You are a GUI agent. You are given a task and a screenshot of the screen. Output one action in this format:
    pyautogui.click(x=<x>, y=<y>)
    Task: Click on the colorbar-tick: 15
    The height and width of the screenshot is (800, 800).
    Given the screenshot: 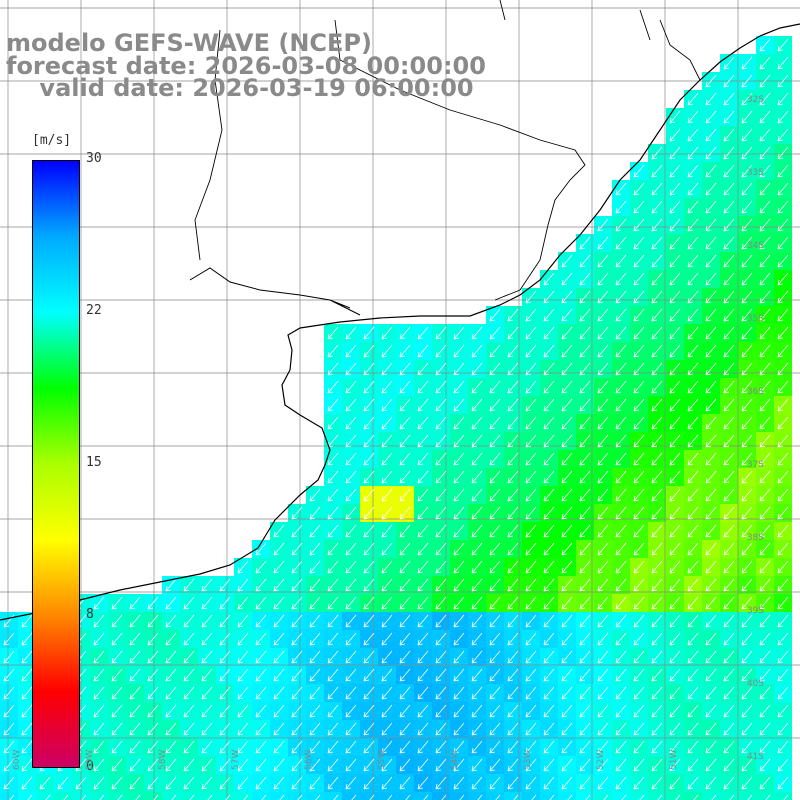 What is the action you would take?
    pyautogui.click(x=94, y=462)
    